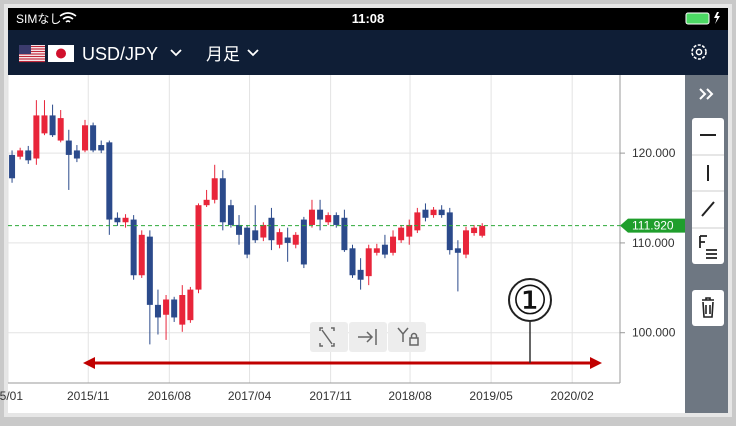  Describe the element at coordinates (706, 94) in the screenshot. I see `collapse-toolbar` at that location.